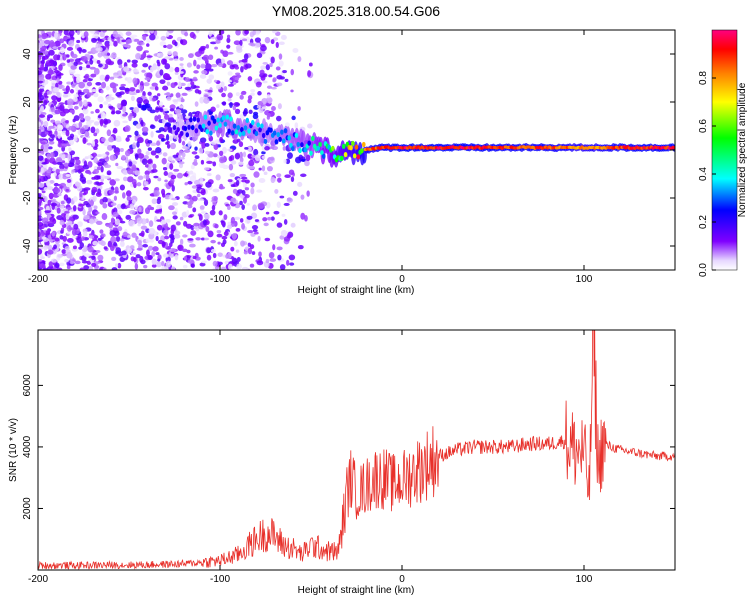 The image size is (750, 600). Describe the element at coordinates (38, 279) in the screenshot. I see `x-tick-label: -200` at that location.